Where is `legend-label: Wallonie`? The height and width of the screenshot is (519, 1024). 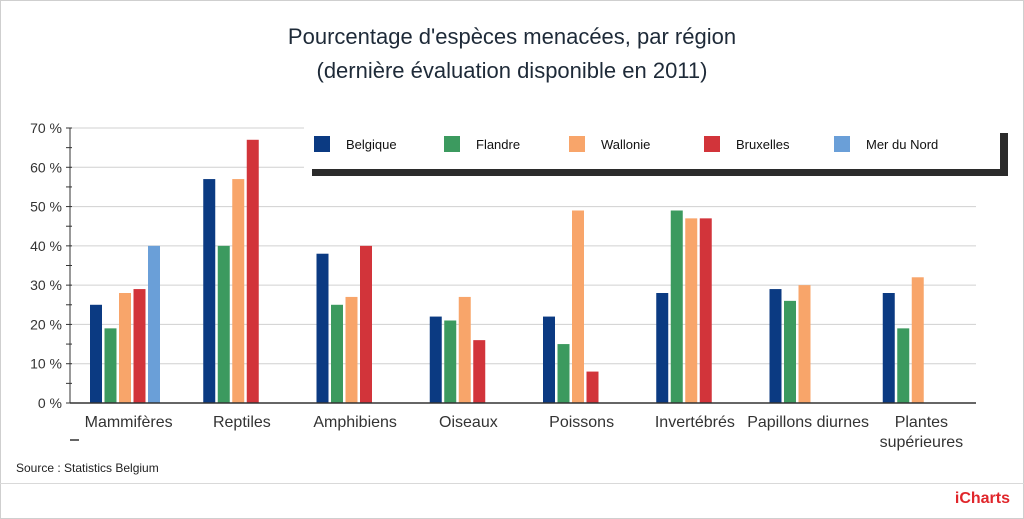 legend-label: Wallonie is located at coordinates (626, 144).